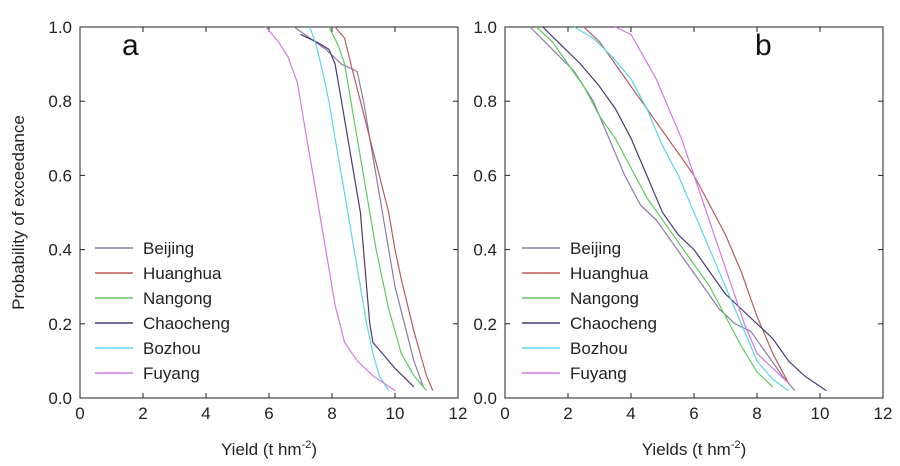  Describe the element at coordinates (130, 45) in the screenshot. I see `panel-label: a` at that location.